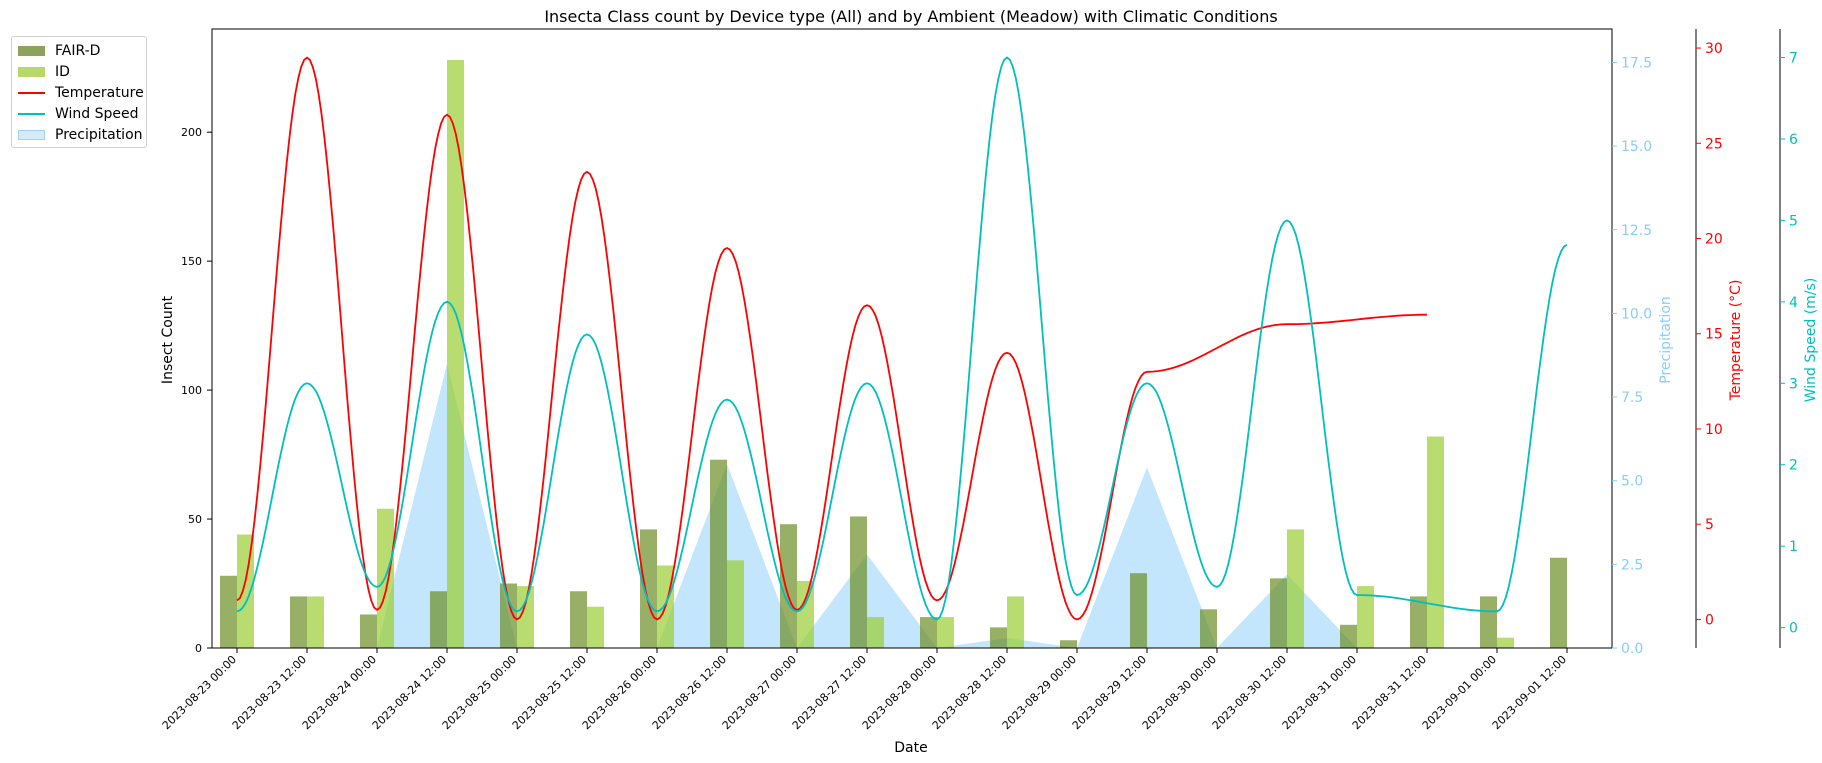 The image size is (1822, 763). What do you see at coordinates (1529, 692) in the screenshot?
I see `x-tick-label: 2023-09-01 12:00` at bounding box center [1529, 692].